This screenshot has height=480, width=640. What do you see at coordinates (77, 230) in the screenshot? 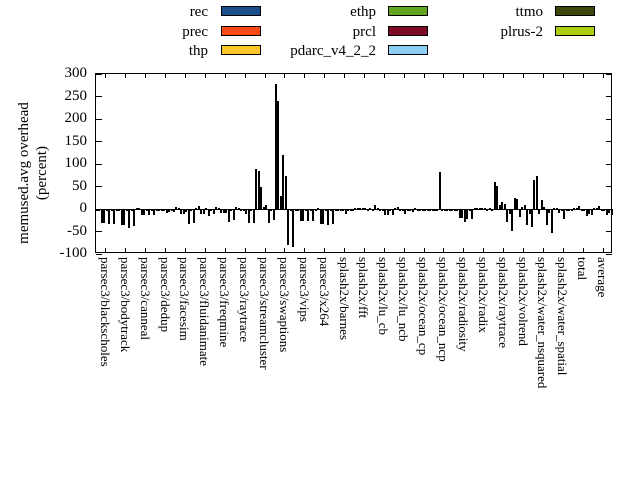
I see `y-tick-label: -50` at bounding box center [77, 230].